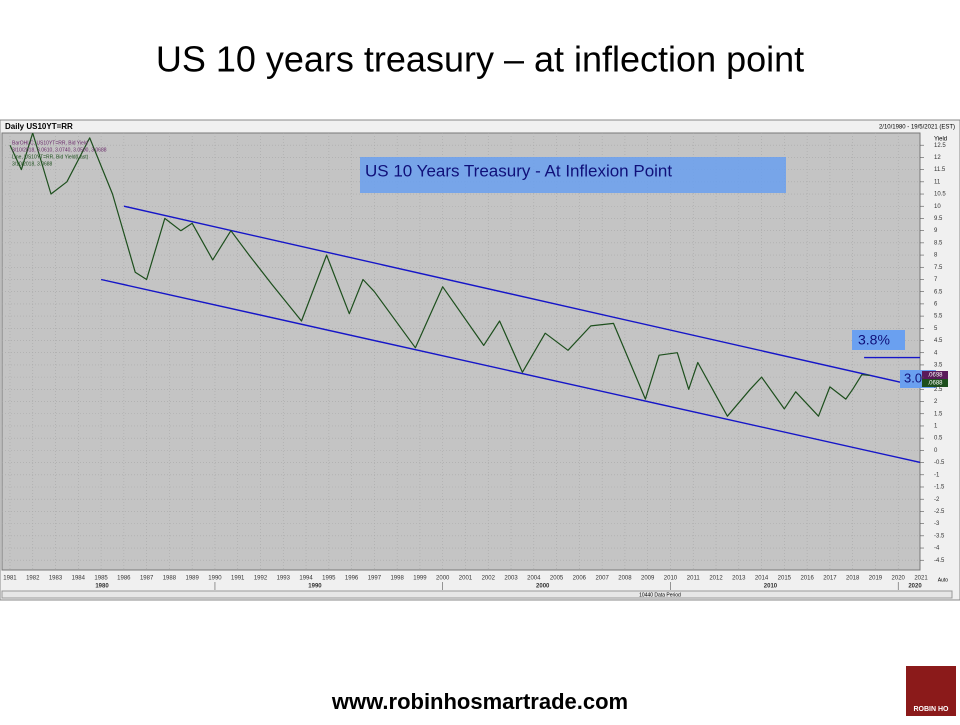 The width and height of the screenshot is (960, 725). Describe the element at coordinates (50, 157) in the screenshot. I see `legend-entry: Line, US10YT=RR, Bid Yield(Last)` at that location.